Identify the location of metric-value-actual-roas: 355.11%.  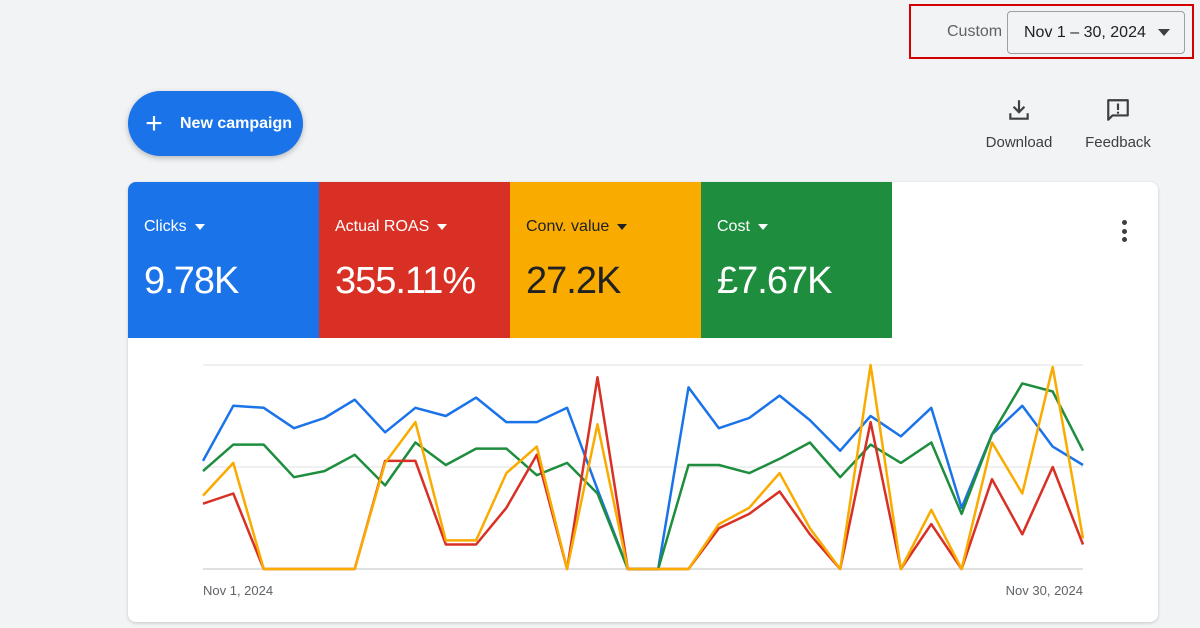
(405, 281).